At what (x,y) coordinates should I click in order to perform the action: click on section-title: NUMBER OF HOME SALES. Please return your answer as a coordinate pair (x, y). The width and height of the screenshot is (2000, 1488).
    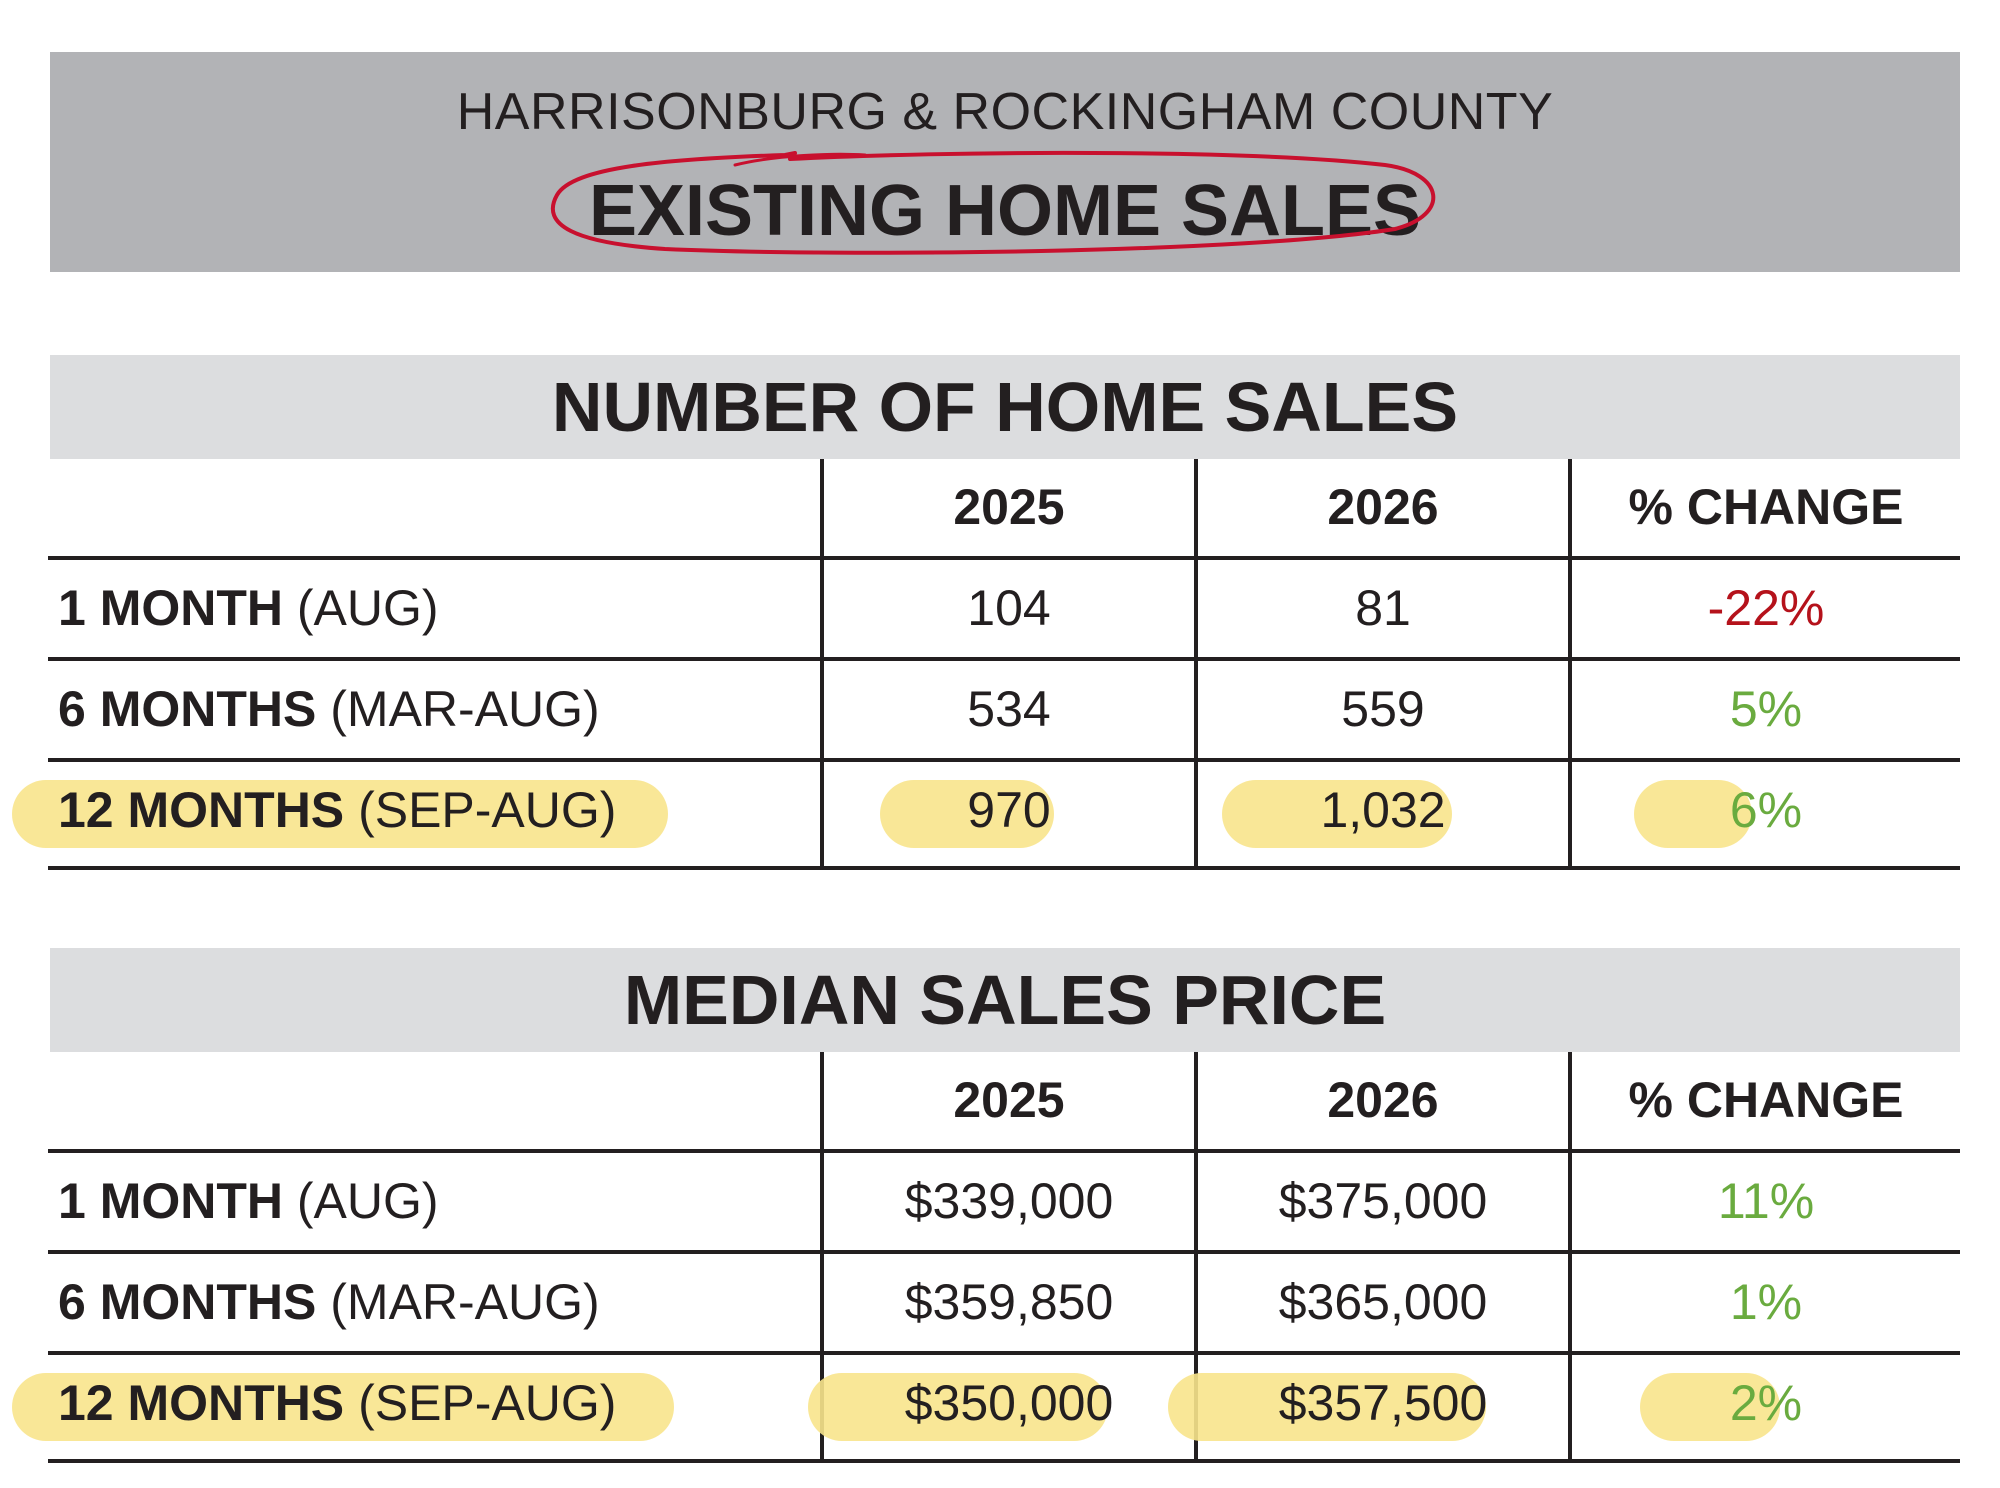
    Looking at the image, I should click on (1005, 407).